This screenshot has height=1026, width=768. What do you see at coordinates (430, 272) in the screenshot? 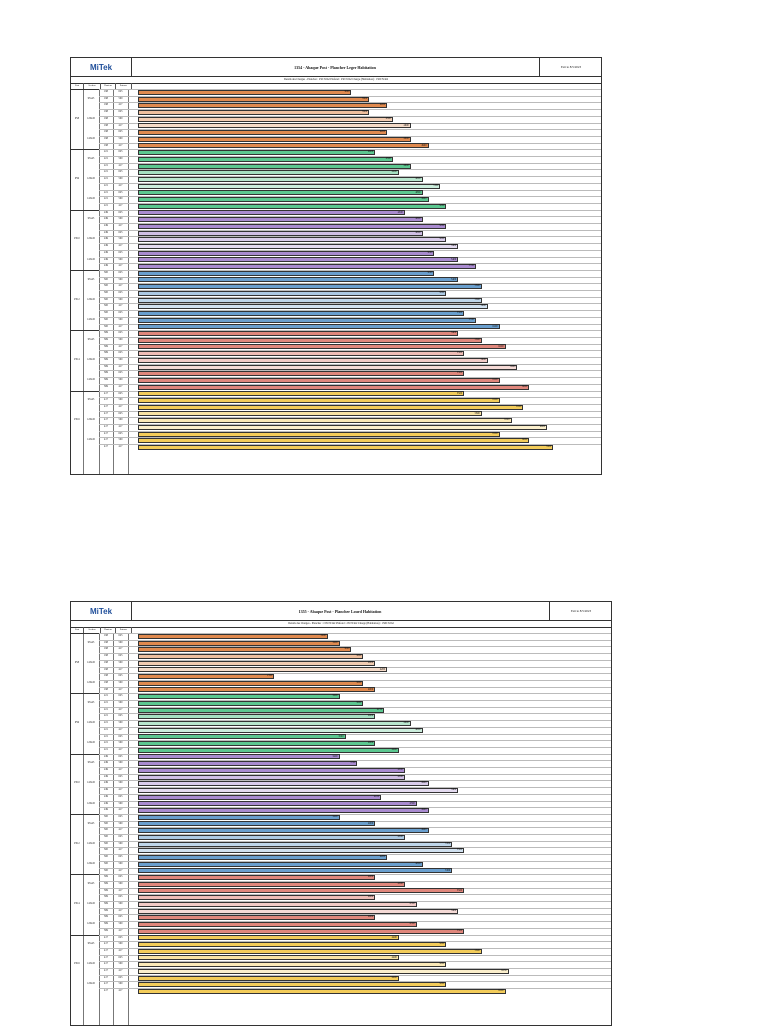
I see `span-value: 5000` at bounding box center [430, 272].